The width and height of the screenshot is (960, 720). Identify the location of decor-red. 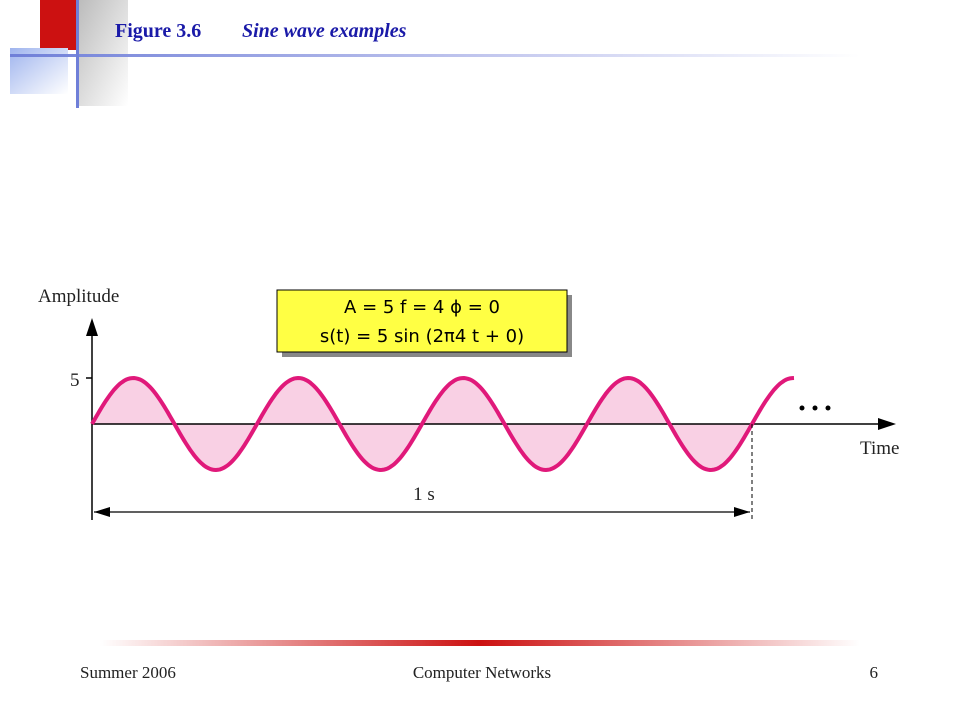
(59, 25).